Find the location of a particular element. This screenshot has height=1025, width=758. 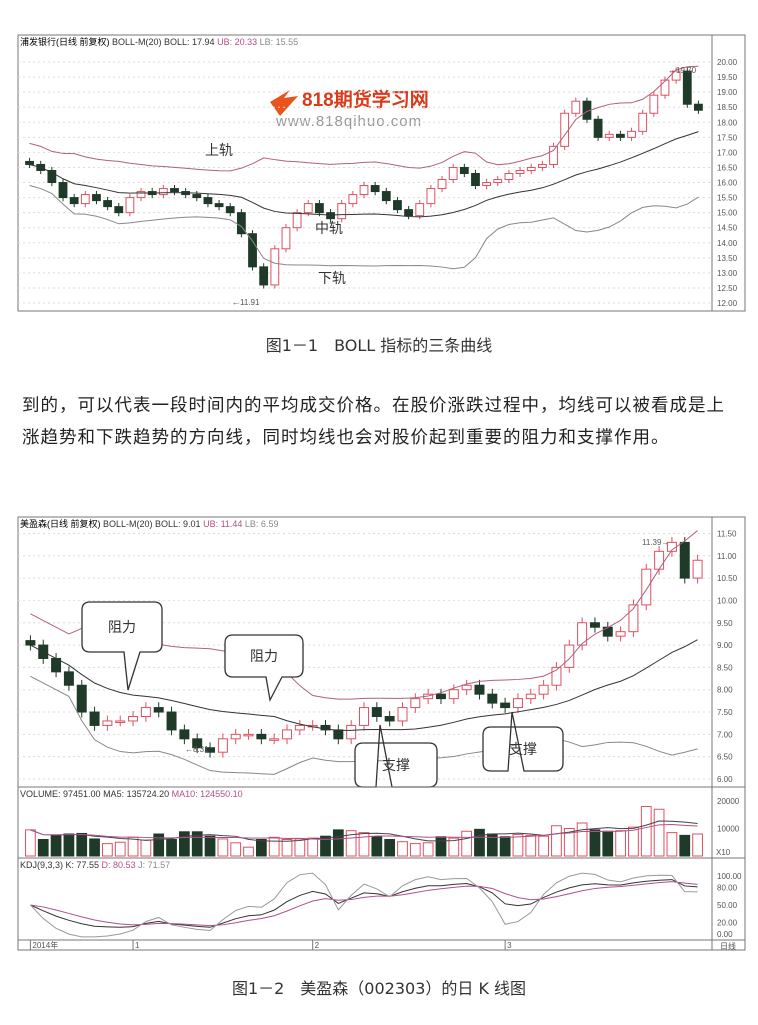

volume-tick-label: 10000 is located at coordinates (728, 829).